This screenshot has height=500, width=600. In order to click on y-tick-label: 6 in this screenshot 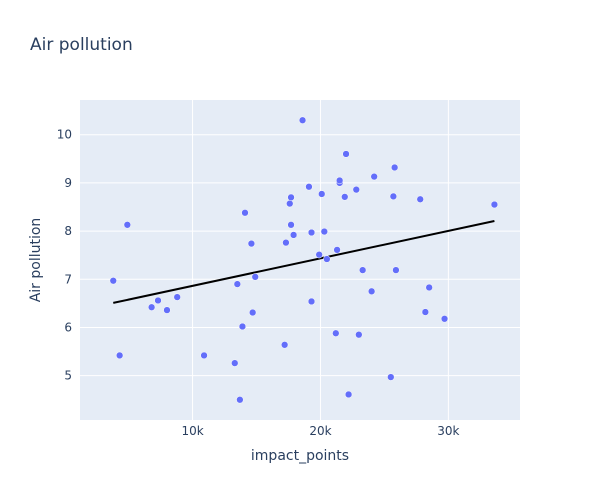, I will do `click(68, 327)`.